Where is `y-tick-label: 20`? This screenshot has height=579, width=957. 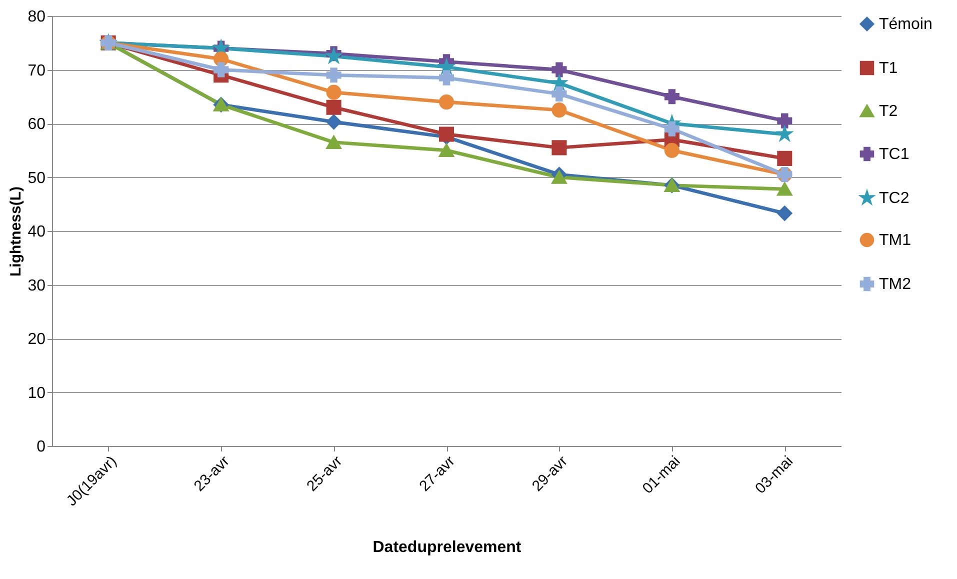 y-tick-label: 20 is located at coordinates (37, 339).